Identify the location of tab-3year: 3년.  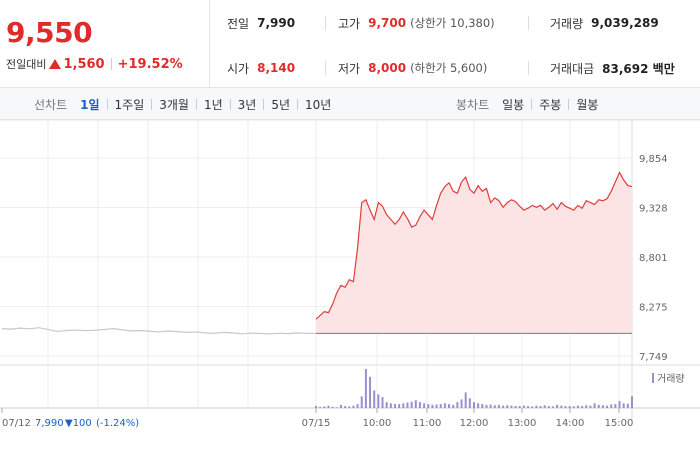
(247, 104).